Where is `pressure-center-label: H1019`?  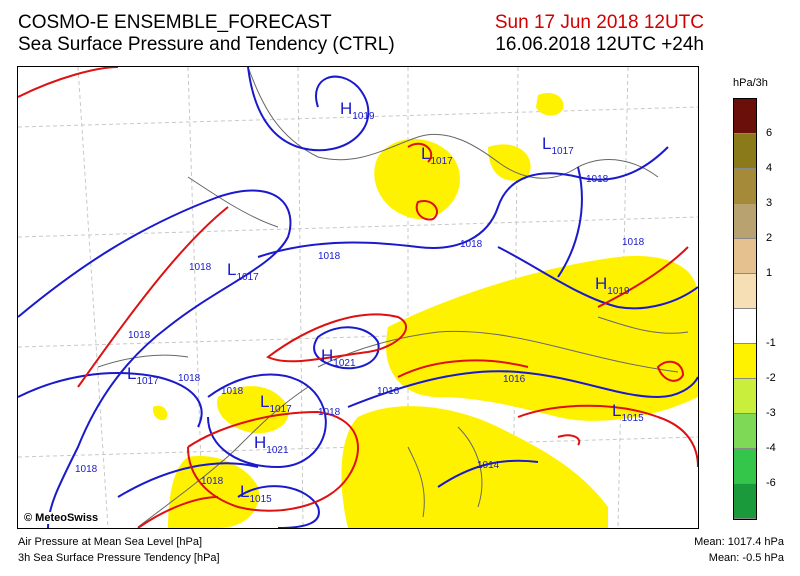
pressure-center-label: H1019 is located at coordinates (357, 110).